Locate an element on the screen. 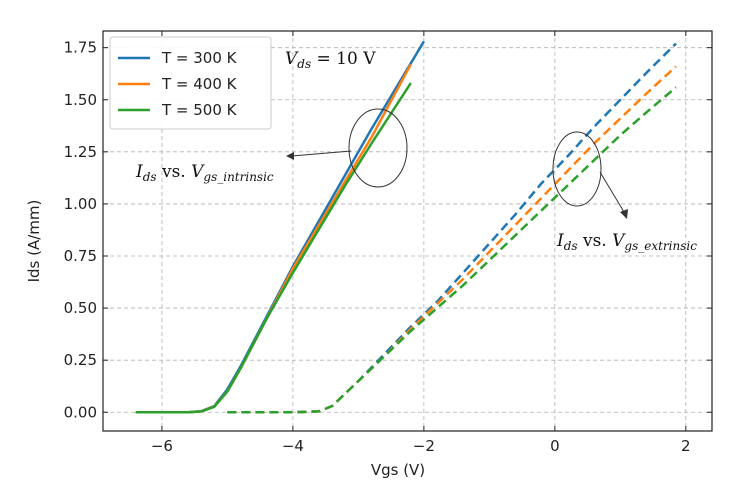 The width and height of the screenshot is (743, 494). extrinsic-i-sub: ds is located at coordinates (571, 246).